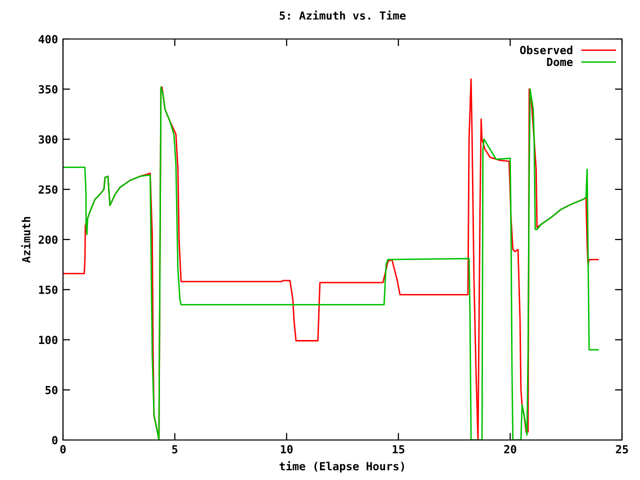 This screenshot has height=480, width=640. Describe the element at coordinates (510, 449) in the screenshot. I see `x-tick-label: 20` at that location.